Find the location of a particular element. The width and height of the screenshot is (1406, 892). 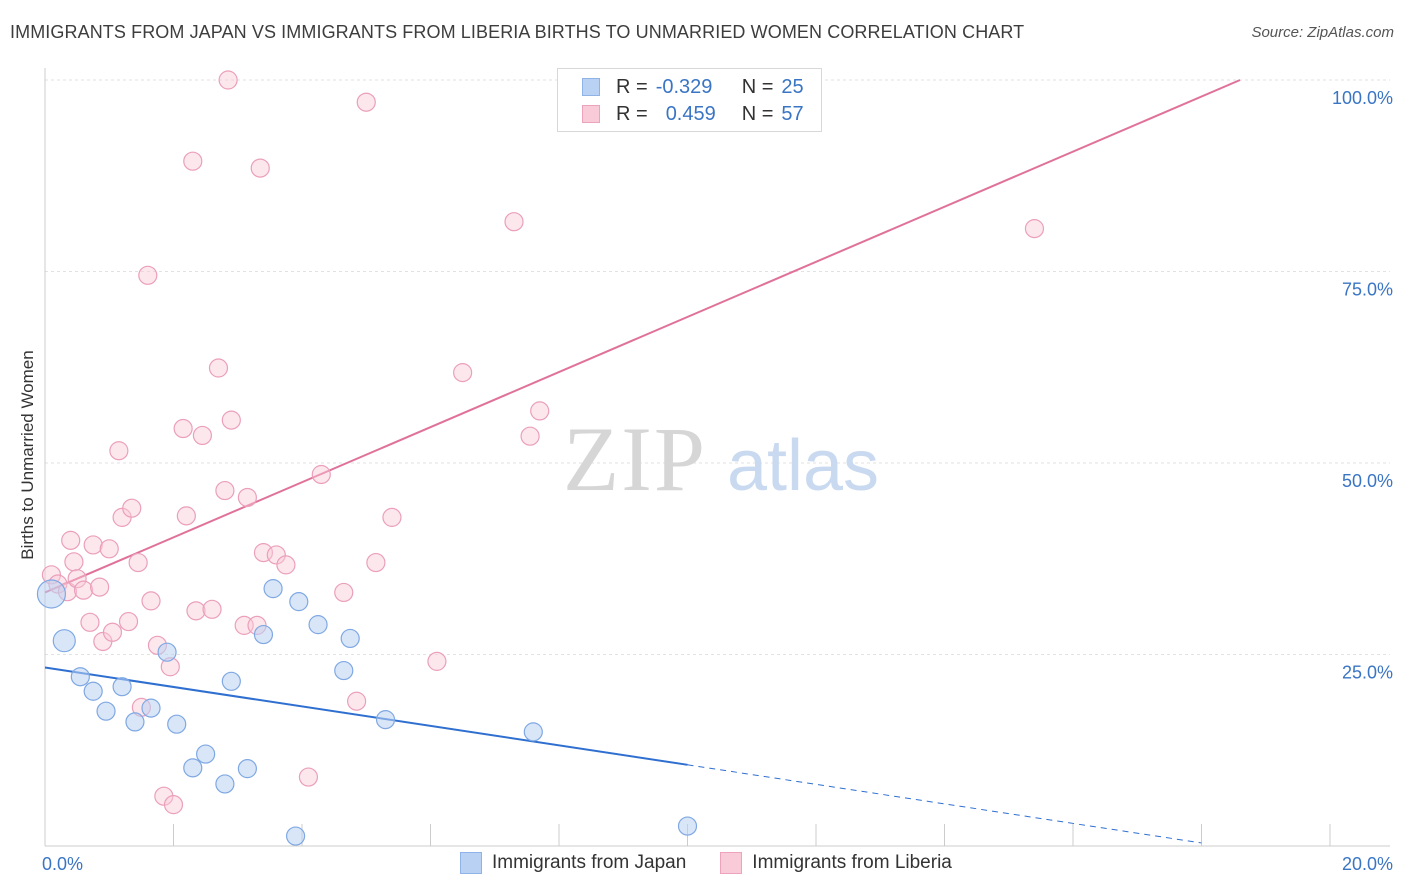

liberia-n-label: N = is located at coordinates (757, 113).